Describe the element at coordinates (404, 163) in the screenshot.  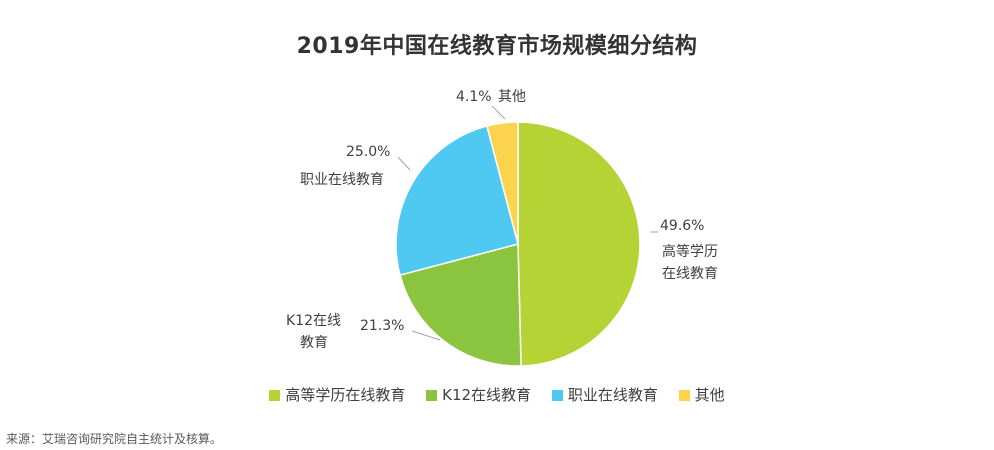
I see `leader-line-vocational` at that location.